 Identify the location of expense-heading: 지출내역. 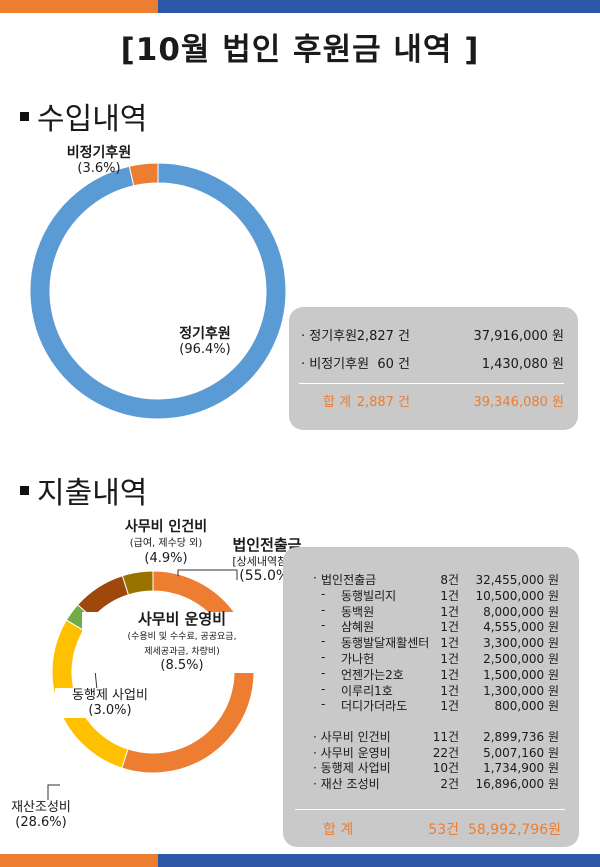
(83, 490).